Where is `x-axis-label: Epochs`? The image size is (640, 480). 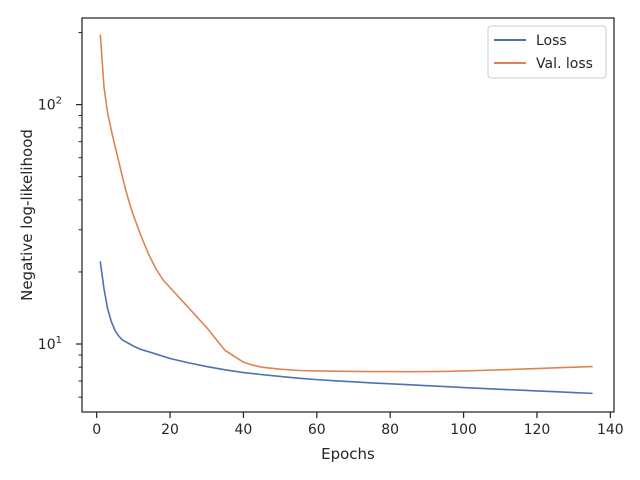 x-axis-label: Epochs is located at coordinates (348, 454).